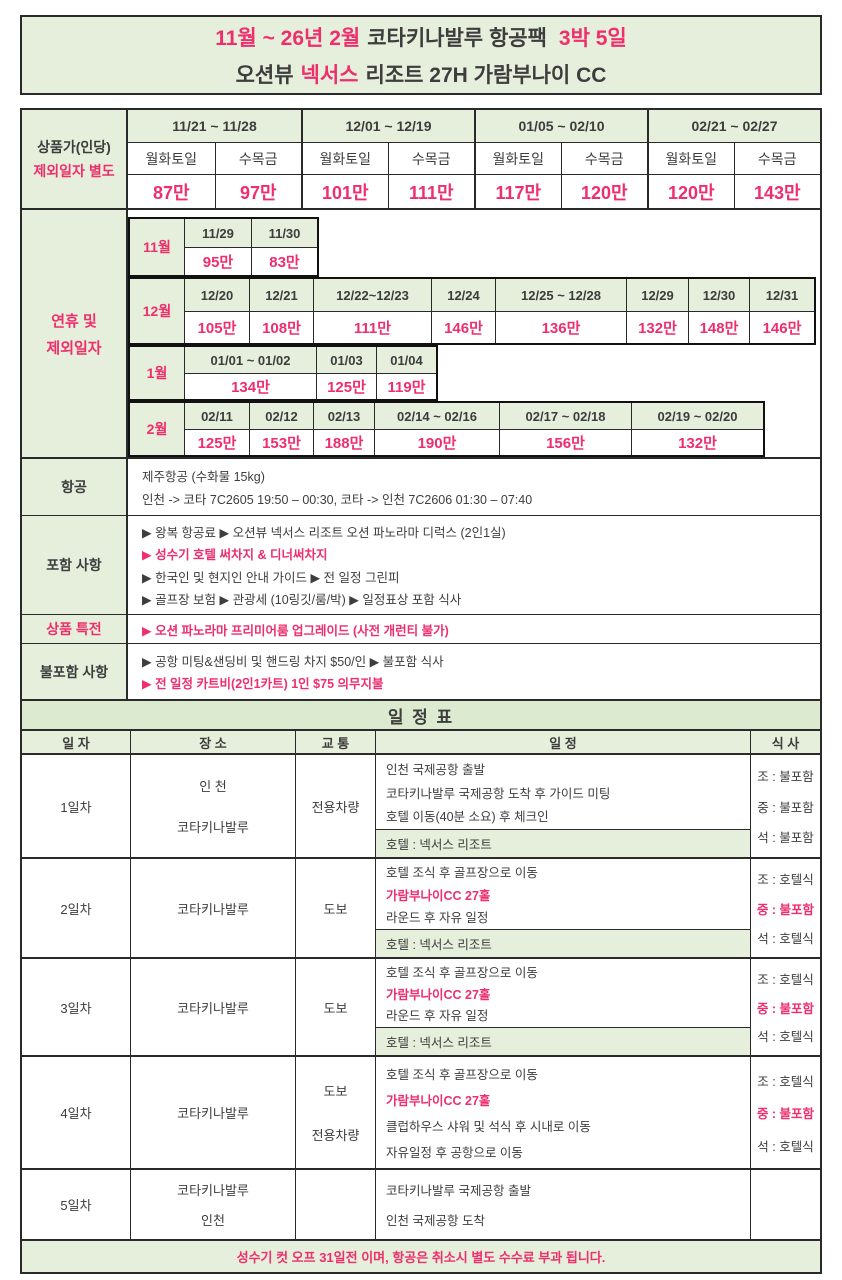 The height and width of the screenshot is (1280, 842). What do you see at coordinates (218, 261) in the screenshot?
I see `holiday-price-cell: 95만` at bounding box center [218, 261].